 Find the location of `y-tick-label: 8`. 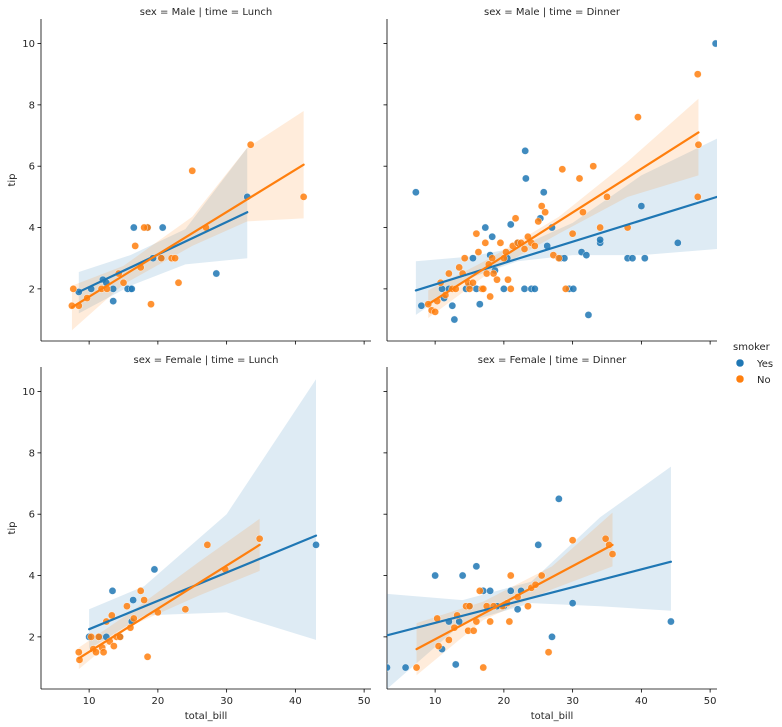

y-tick-label: 8 is located at coordinates (32, 453).